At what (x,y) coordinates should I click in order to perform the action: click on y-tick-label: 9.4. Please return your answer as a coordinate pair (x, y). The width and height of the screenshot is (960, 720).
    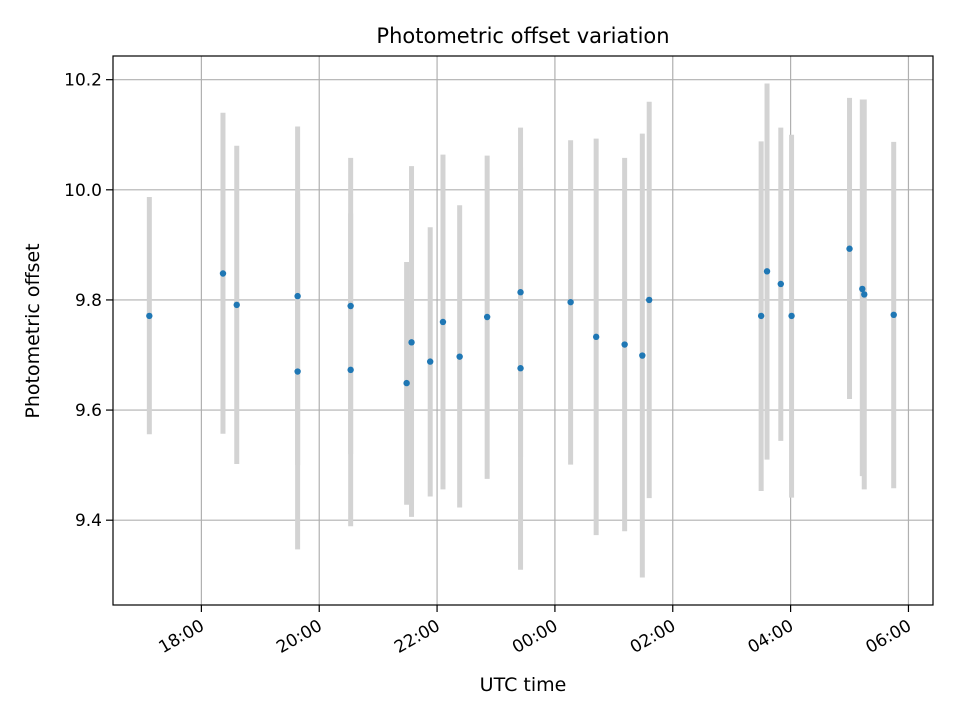
    Looking at the image, I should click on (88, 521).